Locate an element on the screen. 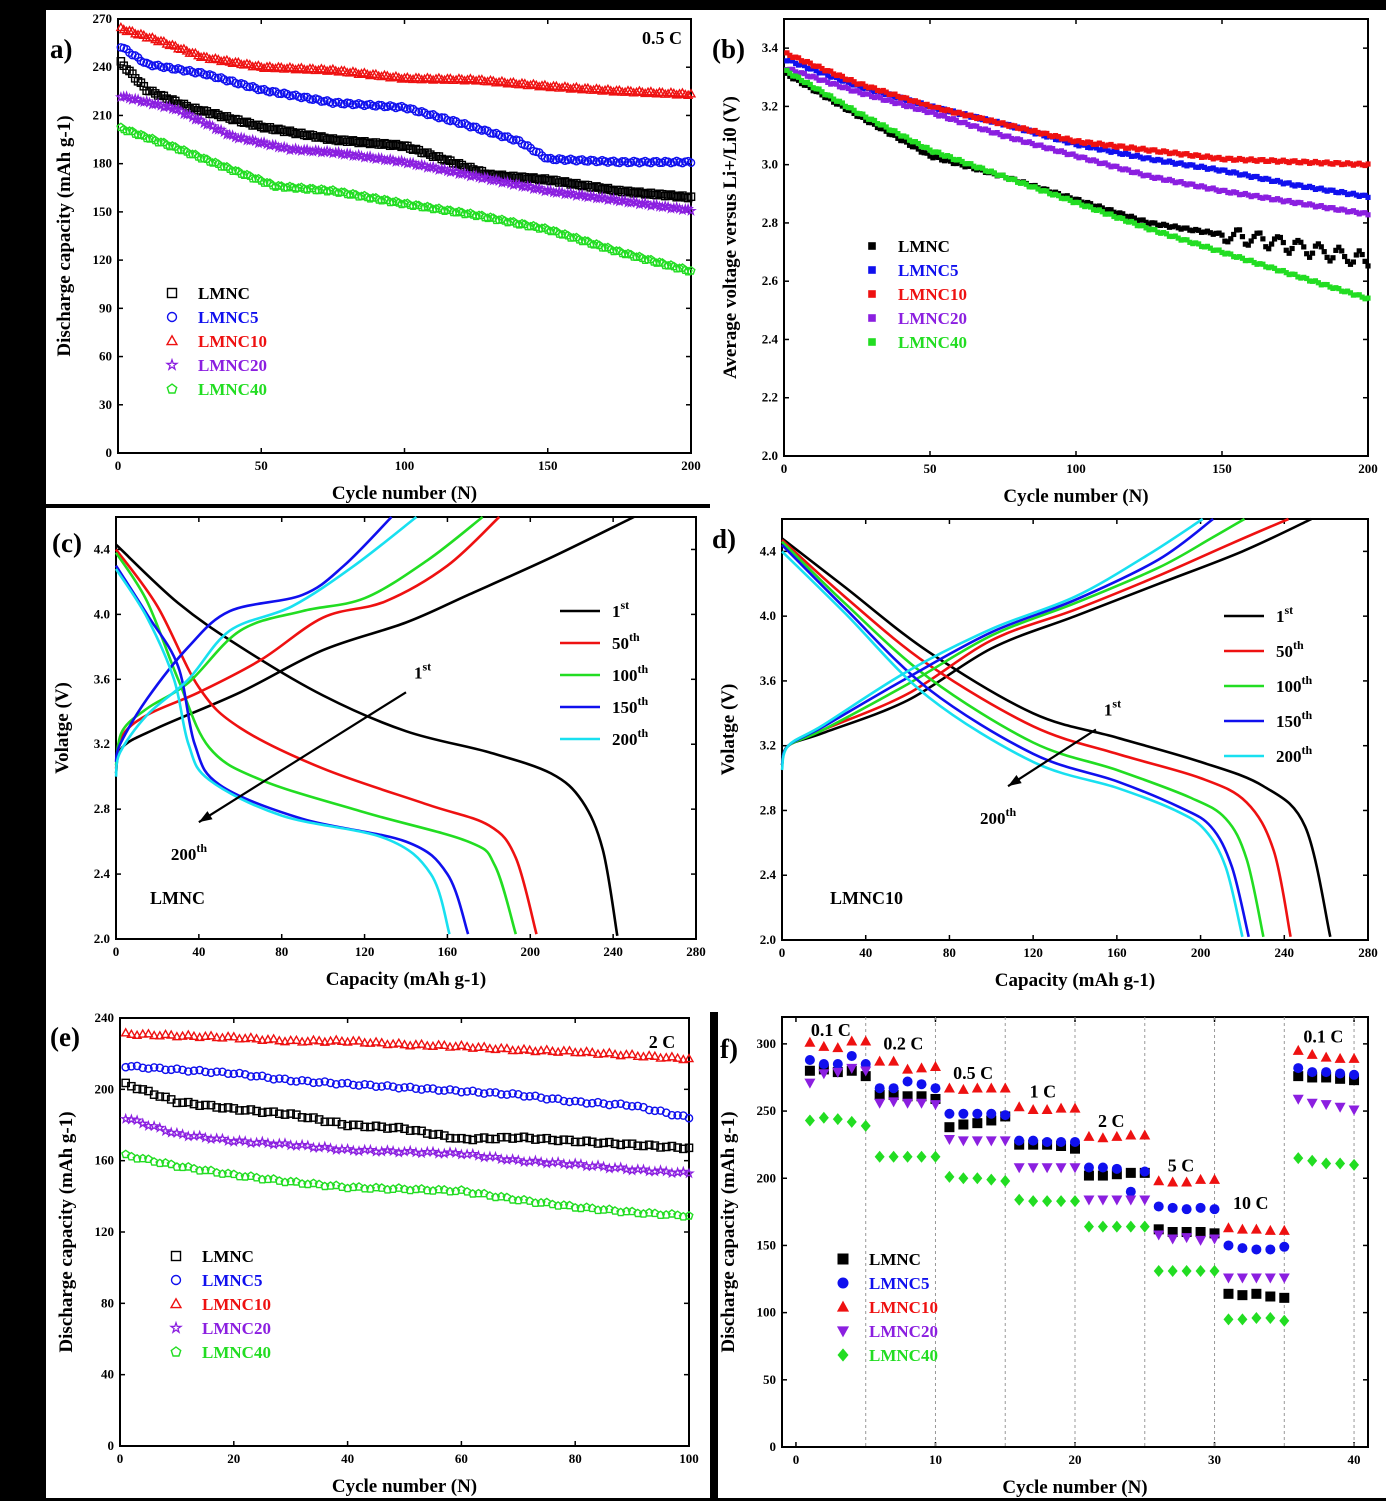 The height and width of the screenshot is (1501, 1386). legend-label: LMNC40 is located at coordinates (236, 1352).